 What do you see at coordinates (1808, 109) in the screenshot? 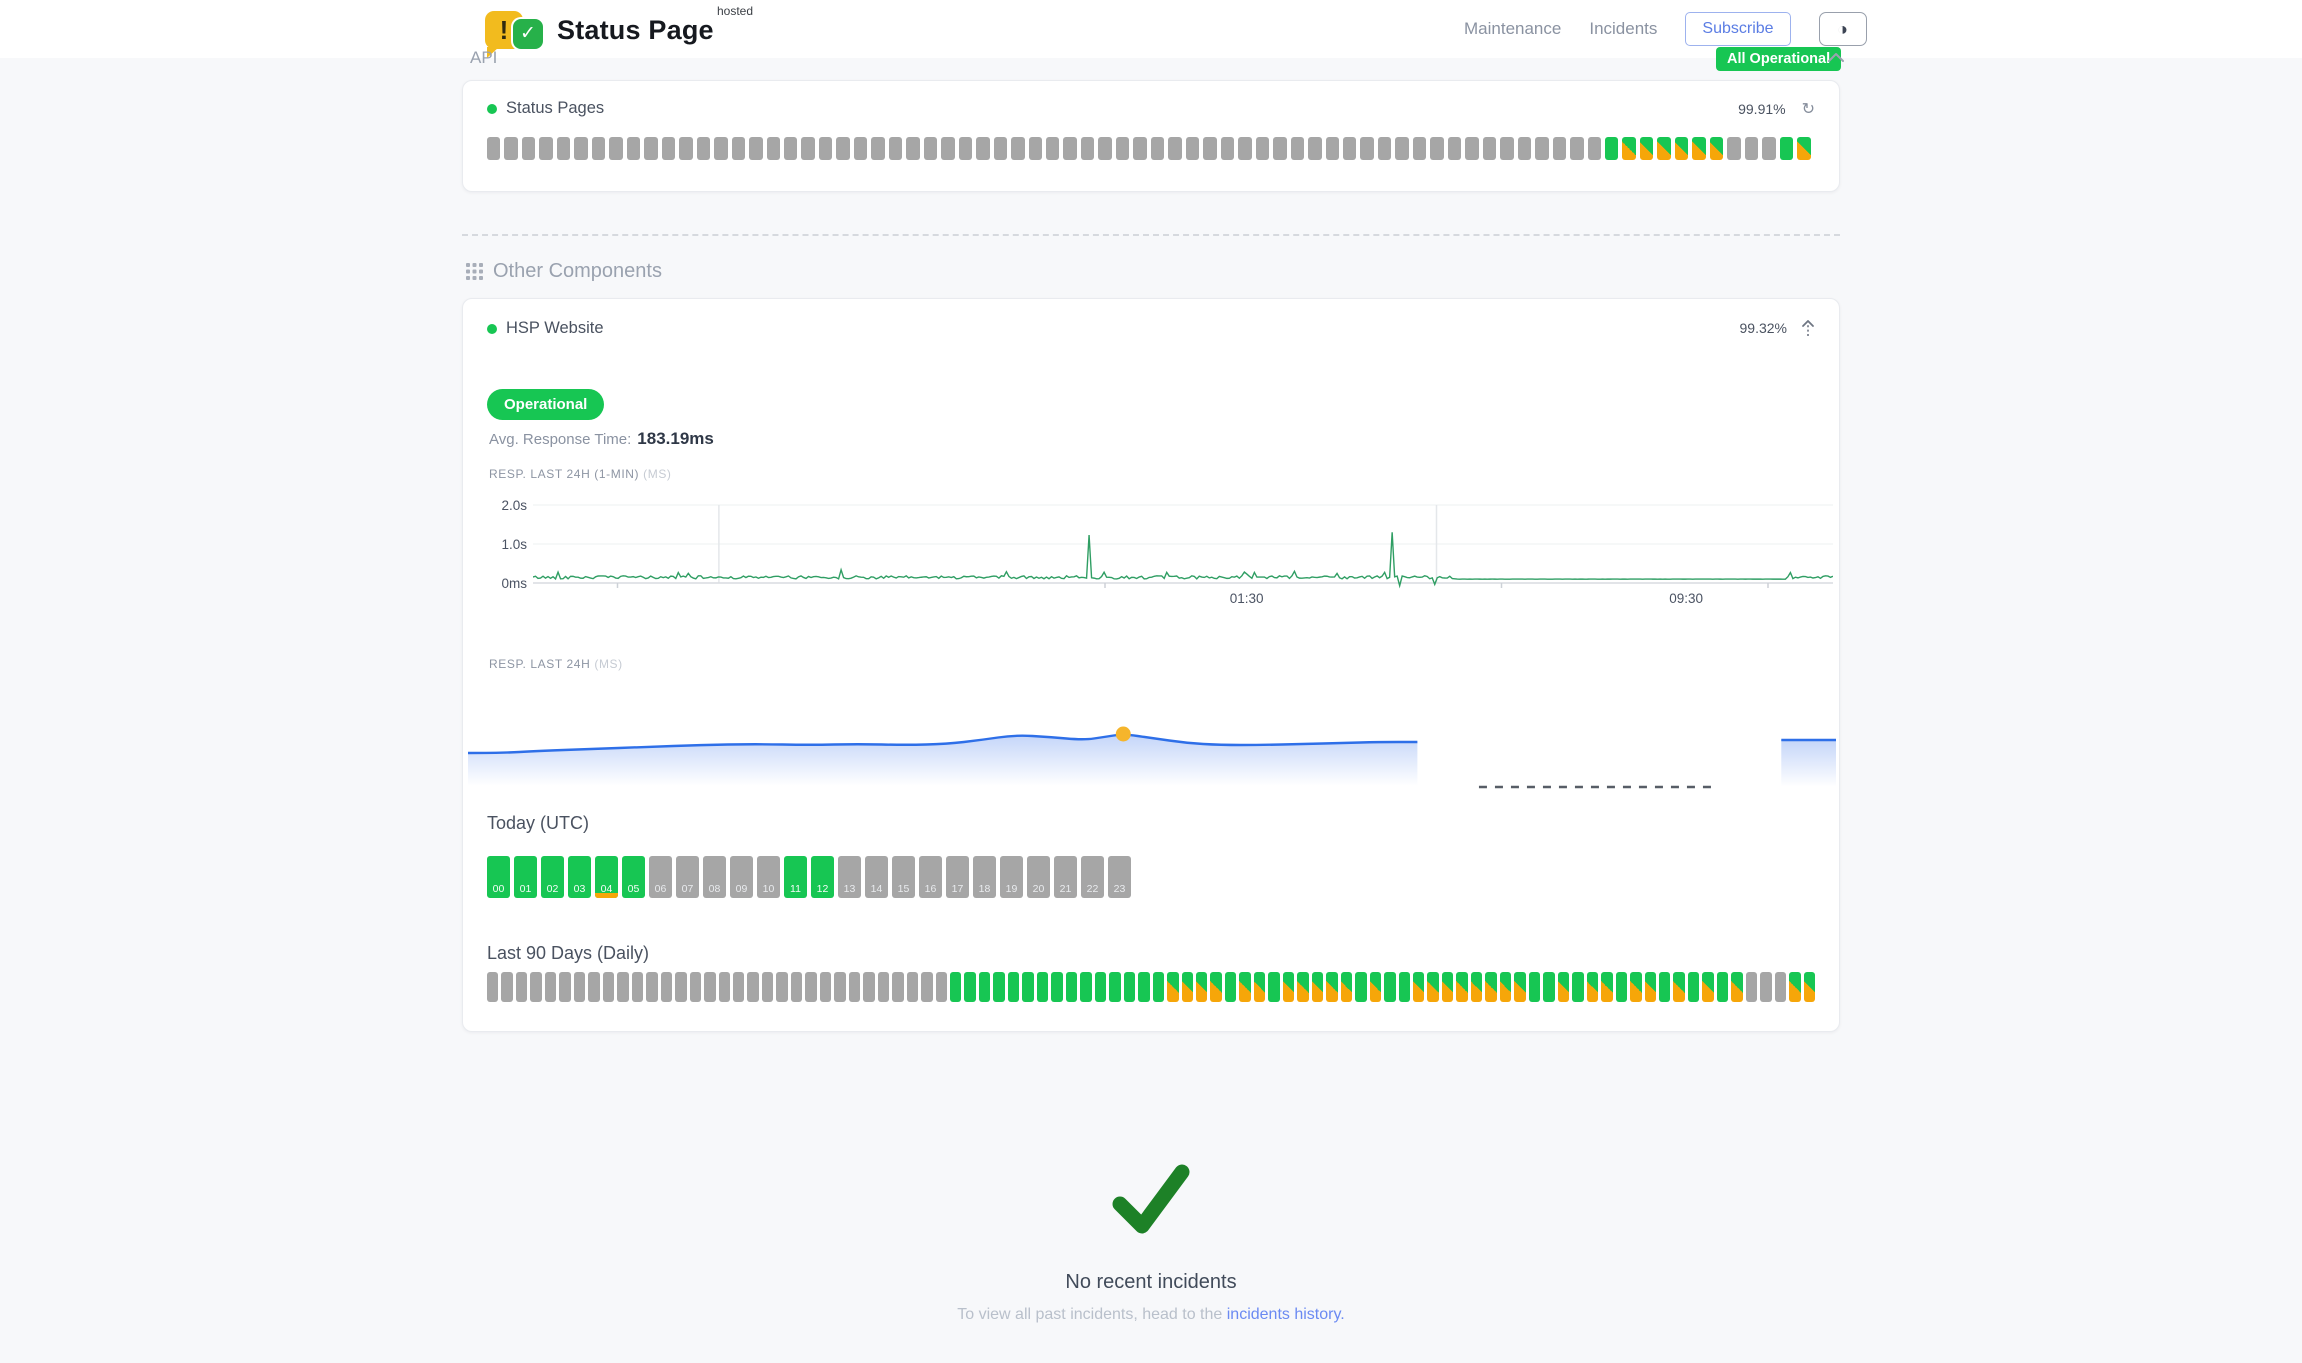
I see `refresh-icon: ↻` at bounding box center [1808, 109].